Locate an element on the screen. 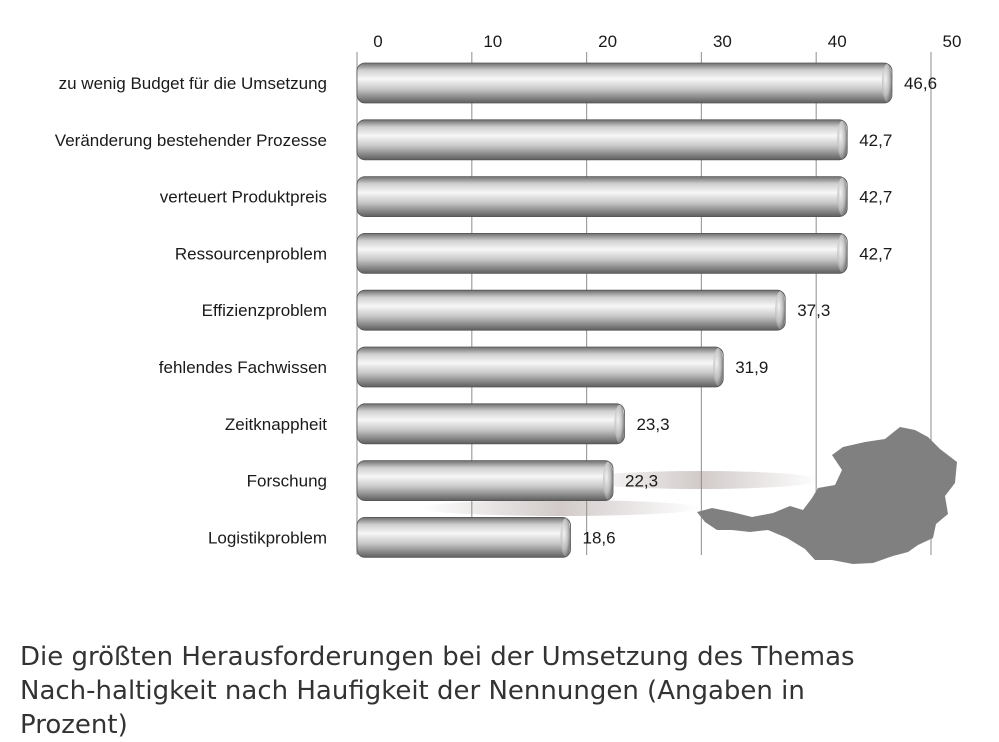  value-label: 31,9 is located at coordinates (751, 367).